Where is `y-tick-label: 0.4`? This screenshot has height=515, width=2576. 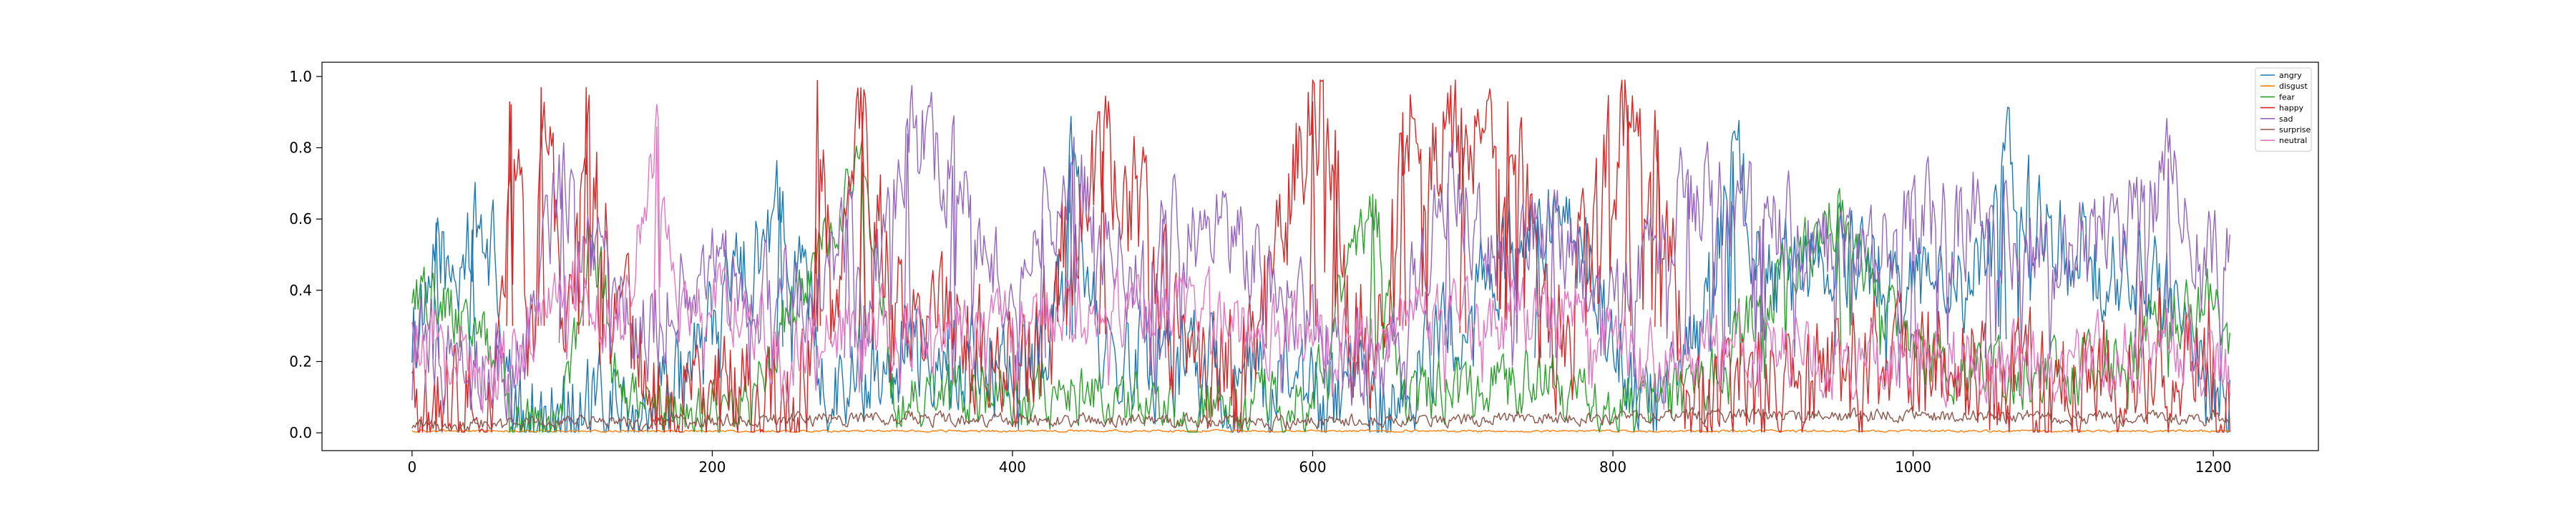 y-tick-label: 0.4 is located at coordinates (300, 290).